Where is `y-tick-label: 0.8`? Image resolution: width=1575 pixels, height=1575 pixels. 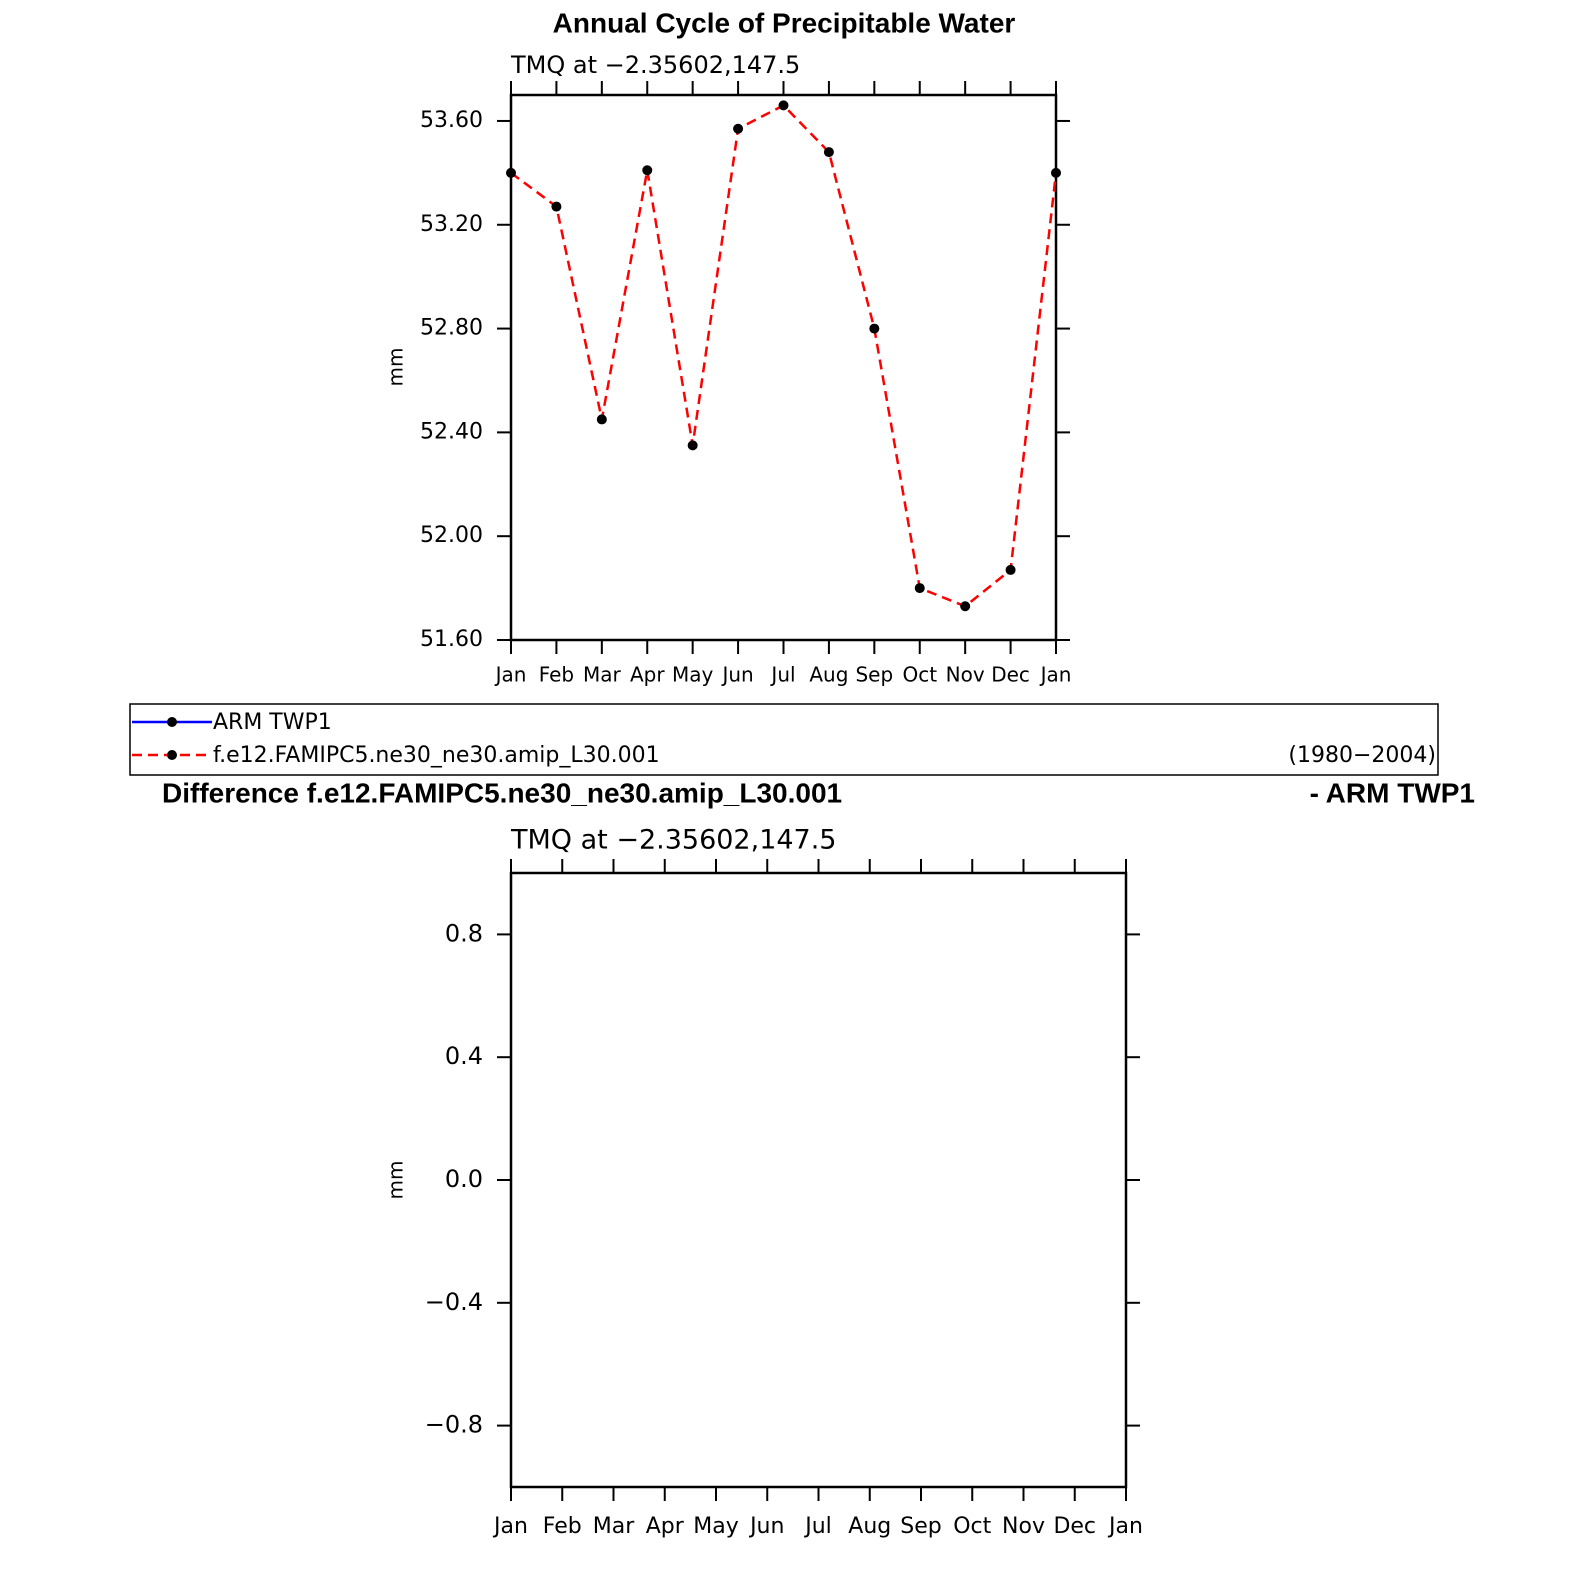 y-tick-label: 0.8 is located at coordinates (464, 933).